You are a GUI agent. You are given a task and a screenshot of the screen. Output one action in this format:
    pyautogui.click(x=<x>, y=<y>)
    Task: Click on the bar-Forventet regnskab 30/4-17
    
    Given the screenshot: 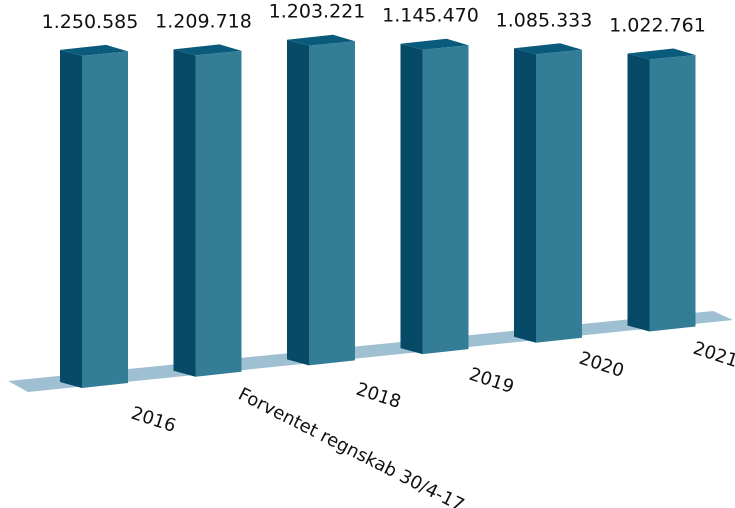 What is the action you would take?
    pyautogui.click(x=208, y=210)
    